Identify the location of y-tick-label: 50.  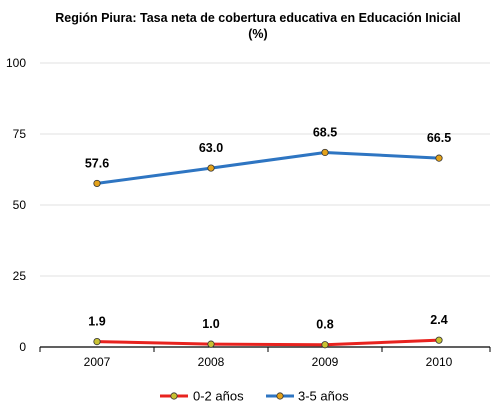
(20, 205).